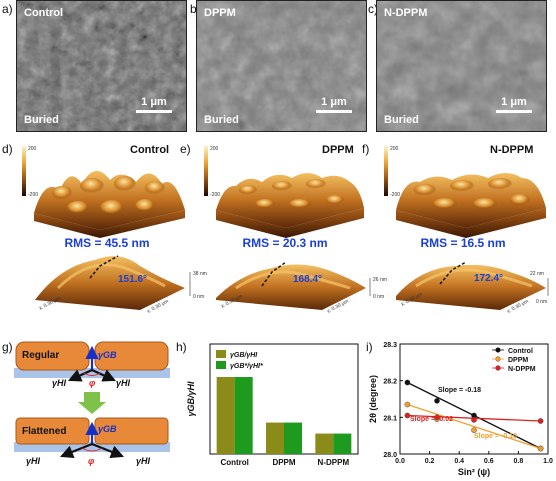  Describe the element at coordinates (181, 347) in the screenshot. I see `panel-h-label: h)` at that location.